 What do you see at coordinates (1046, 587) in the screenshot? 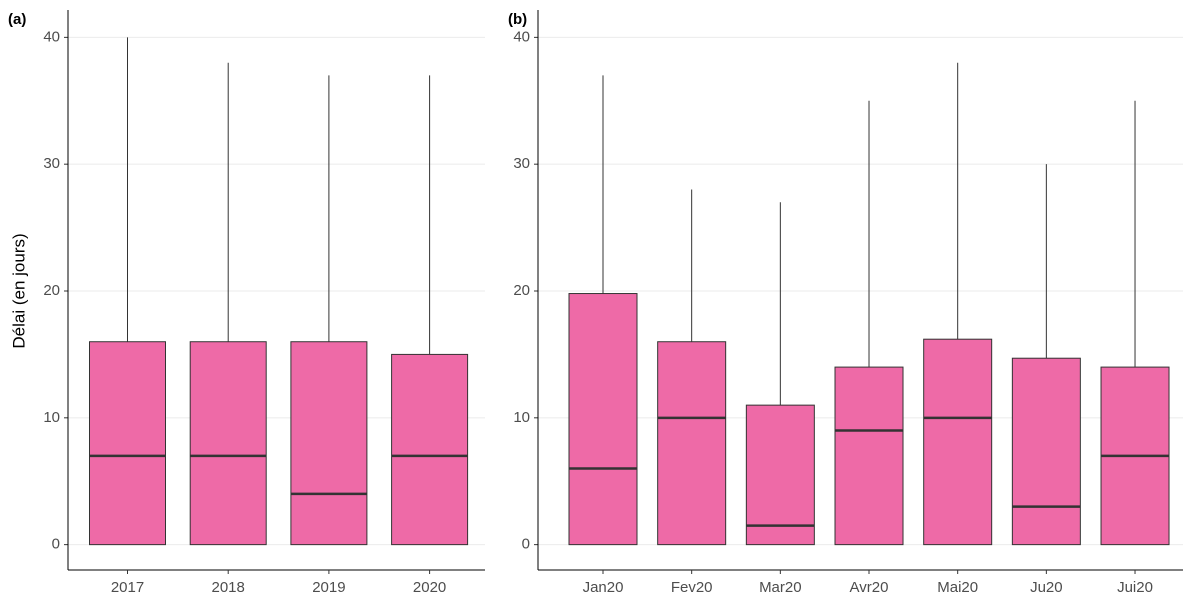
I see `x-tick-label: Ju20` at bounding box center [1046, 587].